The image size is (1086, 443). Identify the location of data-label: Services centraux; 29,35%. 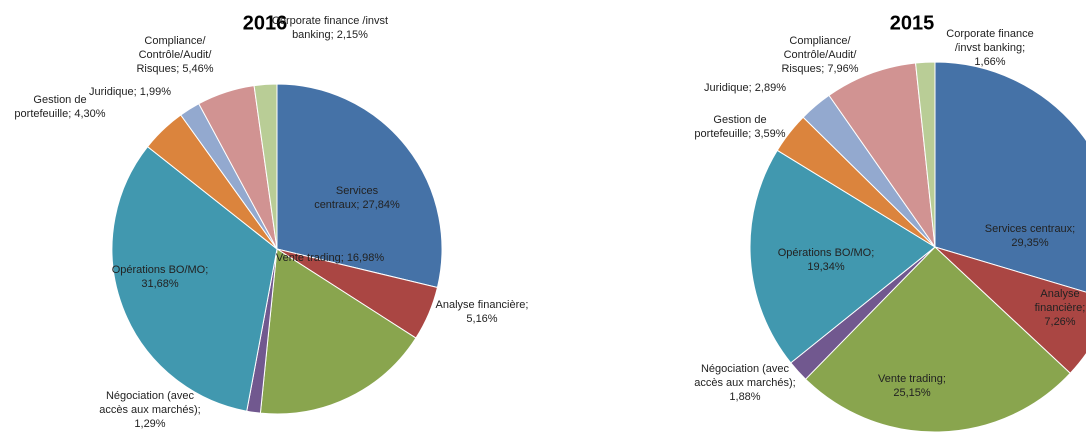
(1030, 236).